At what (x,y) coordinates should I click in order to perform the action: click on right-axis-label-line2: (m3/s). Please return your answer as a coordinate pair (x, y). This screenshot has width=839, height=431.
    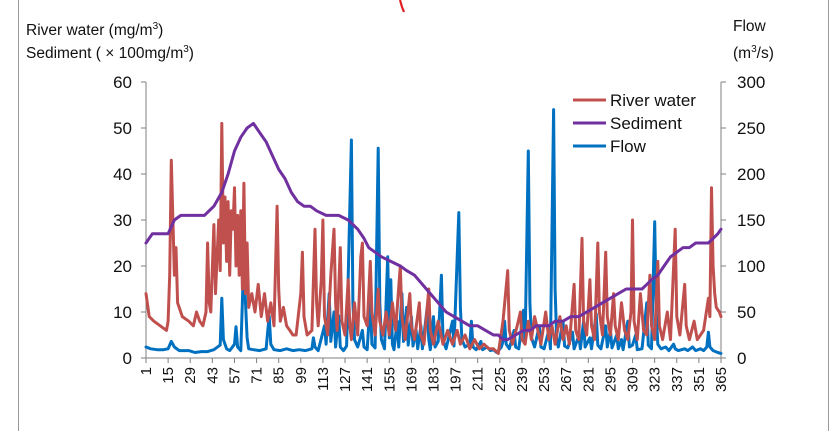
    Looking at the image, I should click on (753, 53).